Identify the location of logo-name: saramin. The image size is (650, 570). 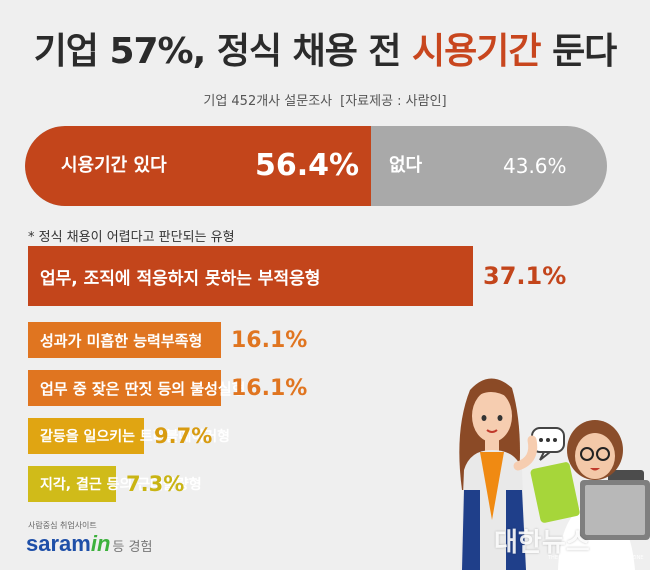
(68, 543).